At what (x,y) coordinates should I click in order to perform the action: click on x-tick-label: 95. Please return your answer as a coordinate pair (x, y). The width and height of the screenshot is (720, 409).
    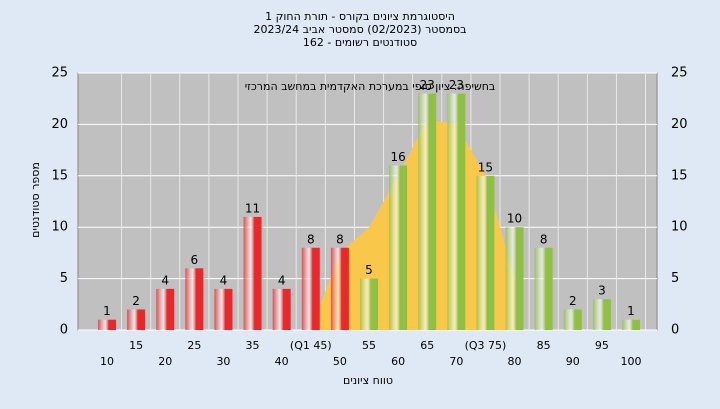
    Looking at the image, I should click on (602, 345).